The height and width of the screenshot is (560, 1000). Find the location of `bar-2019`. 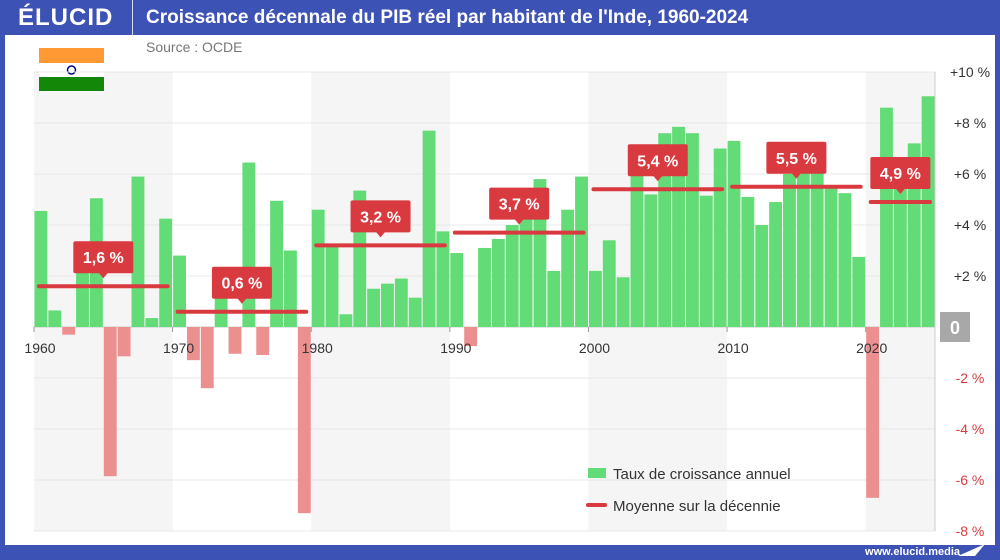

bar-2019 is located at coordinates (859, 291).